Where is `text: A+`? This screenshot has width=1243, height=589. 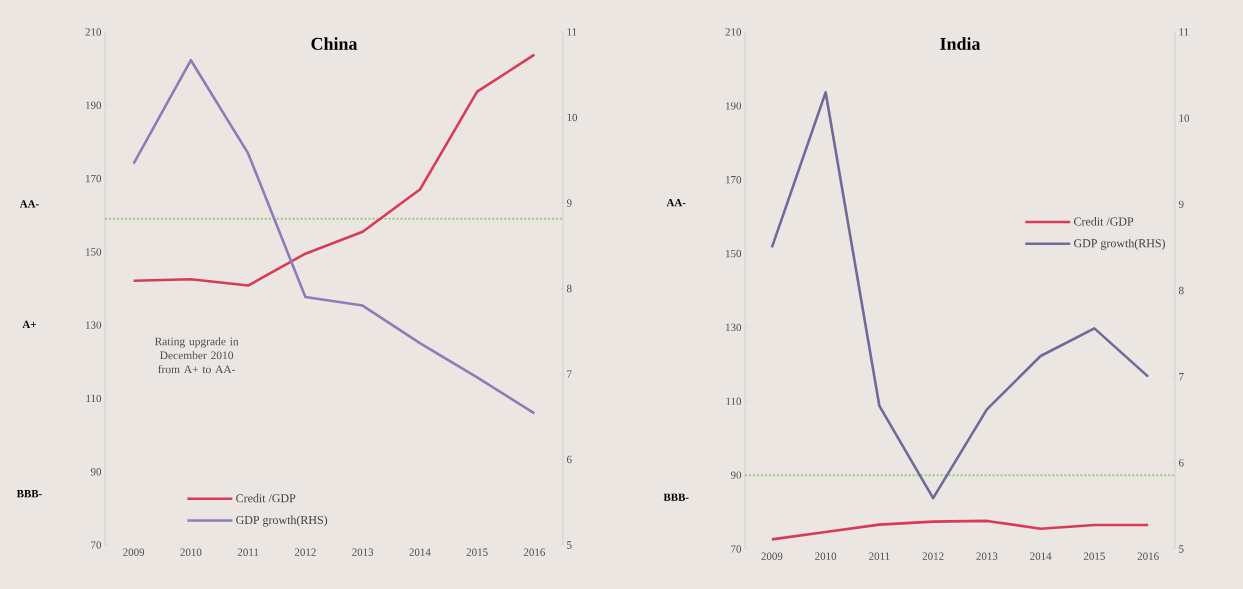 text: A+ is located at coordinates (29, 324).